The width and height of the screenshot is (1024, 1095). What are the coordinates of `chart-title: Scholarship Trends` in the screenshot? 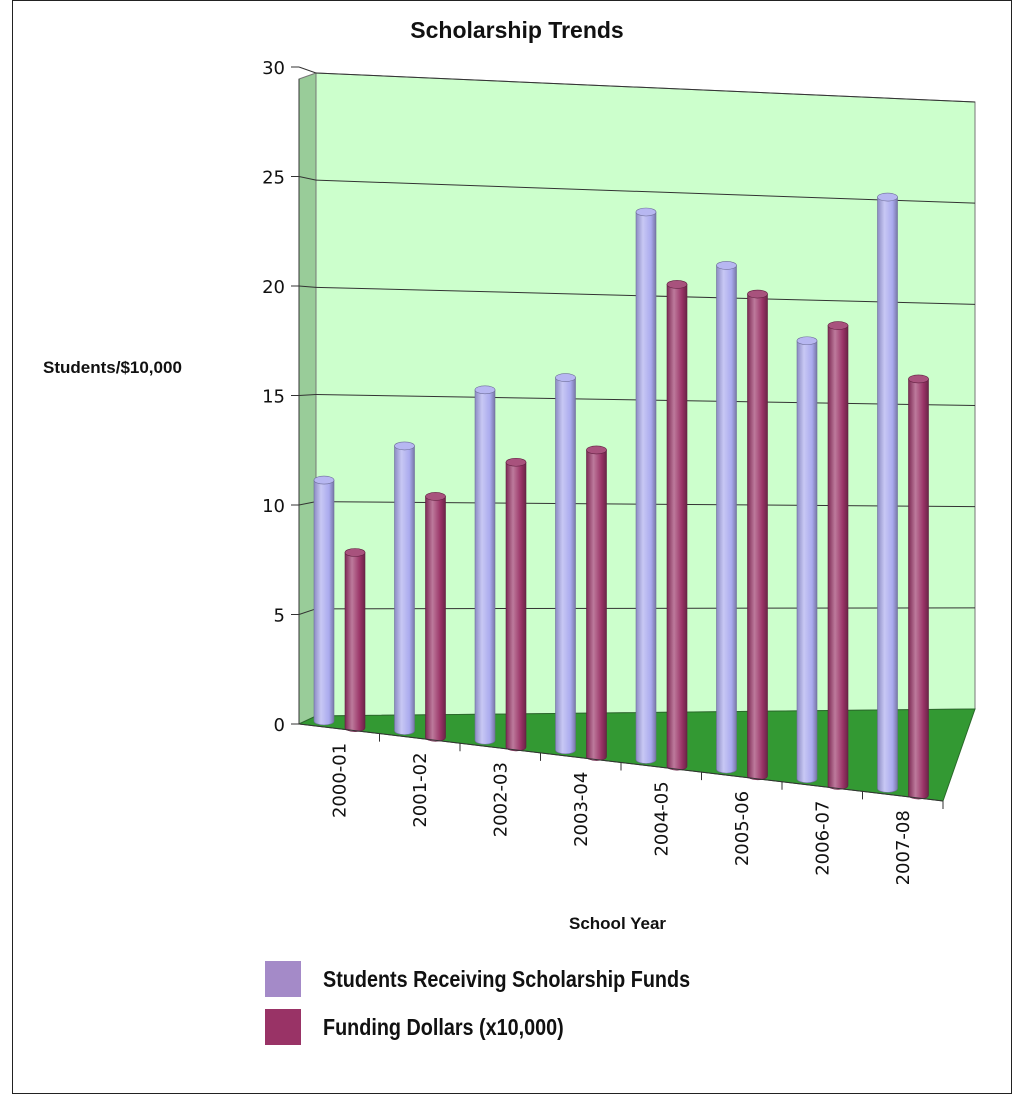 It's located at (516, 30).